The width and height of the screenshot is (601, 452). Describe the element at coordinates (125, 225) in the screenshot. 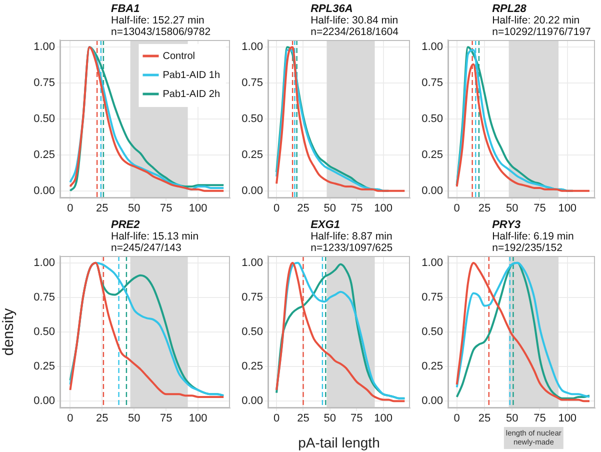

I see `chart-title: PRE2` at that location.